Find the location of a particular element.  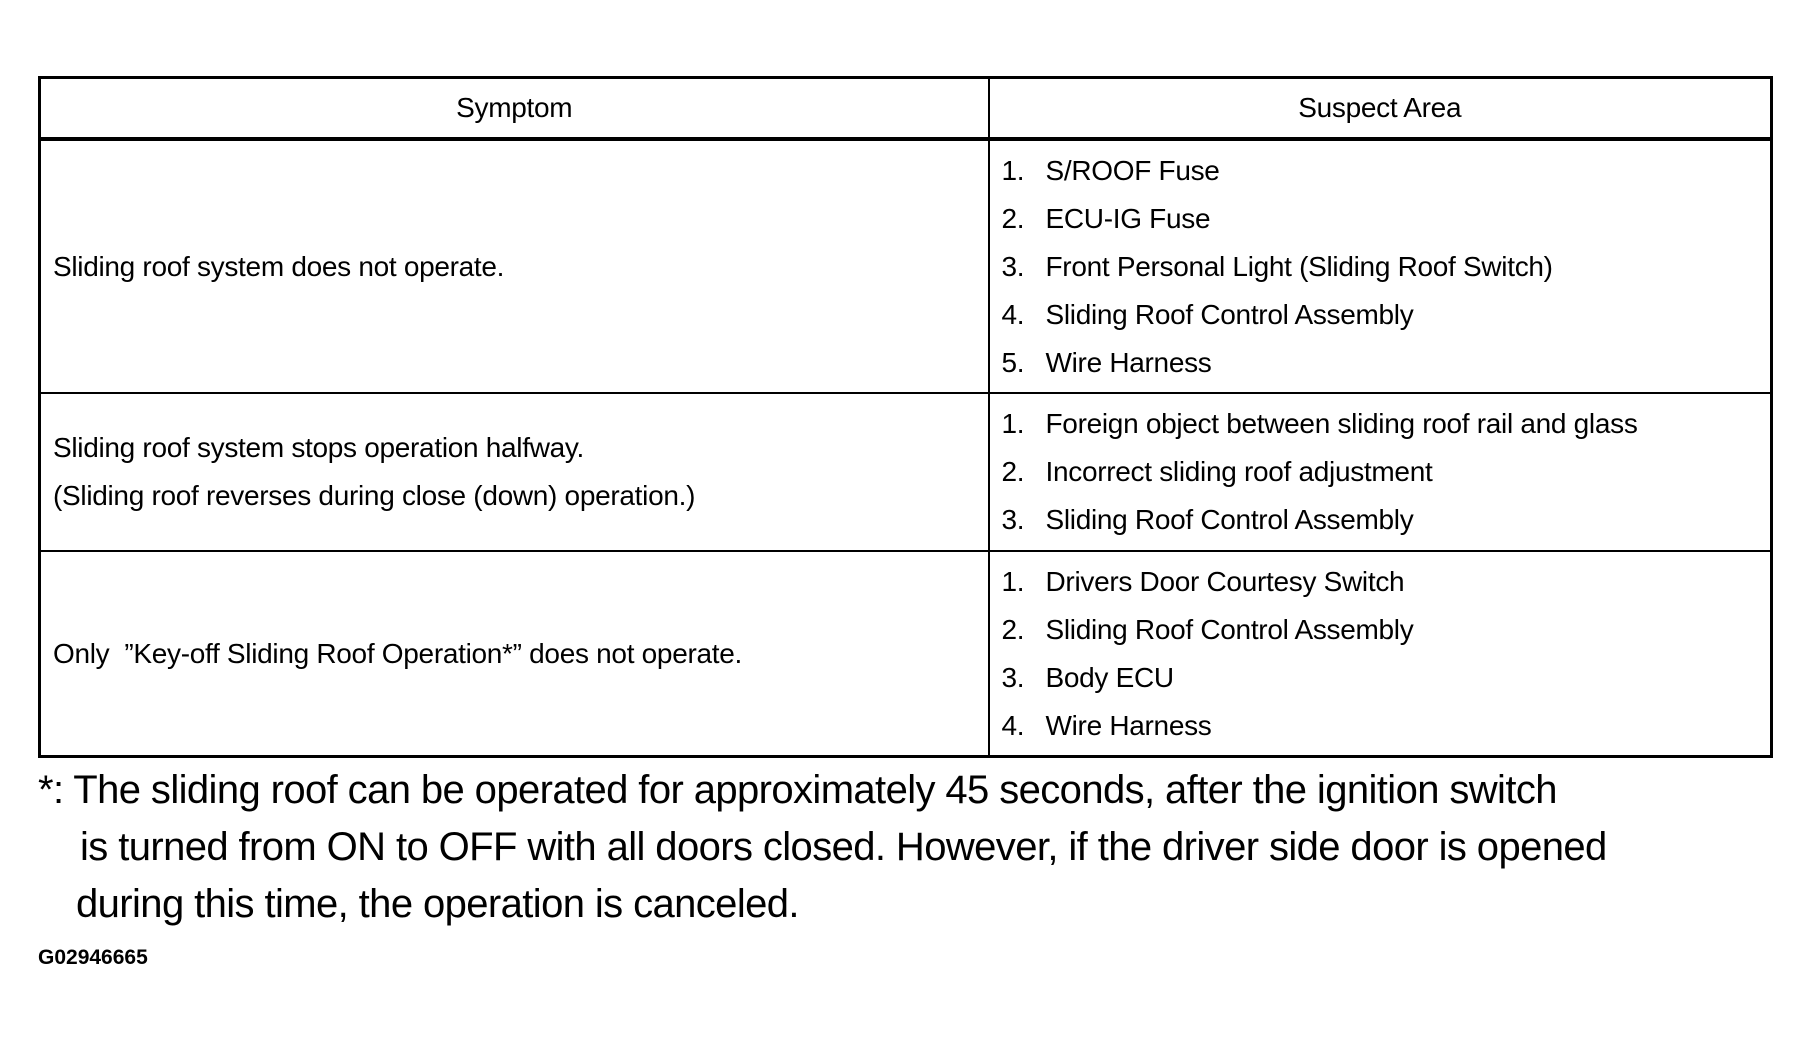

suspect-item: 1. Drivers Door Courtesy Switch is located at coordinates (1380, 582).